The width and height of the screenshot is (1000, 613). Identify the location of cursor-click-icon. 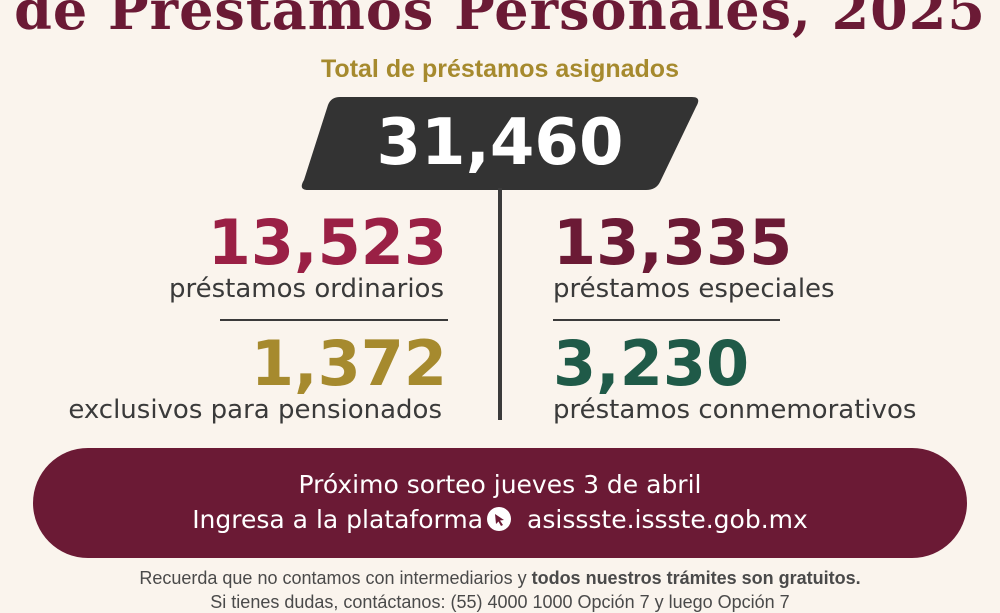
(499, 519).